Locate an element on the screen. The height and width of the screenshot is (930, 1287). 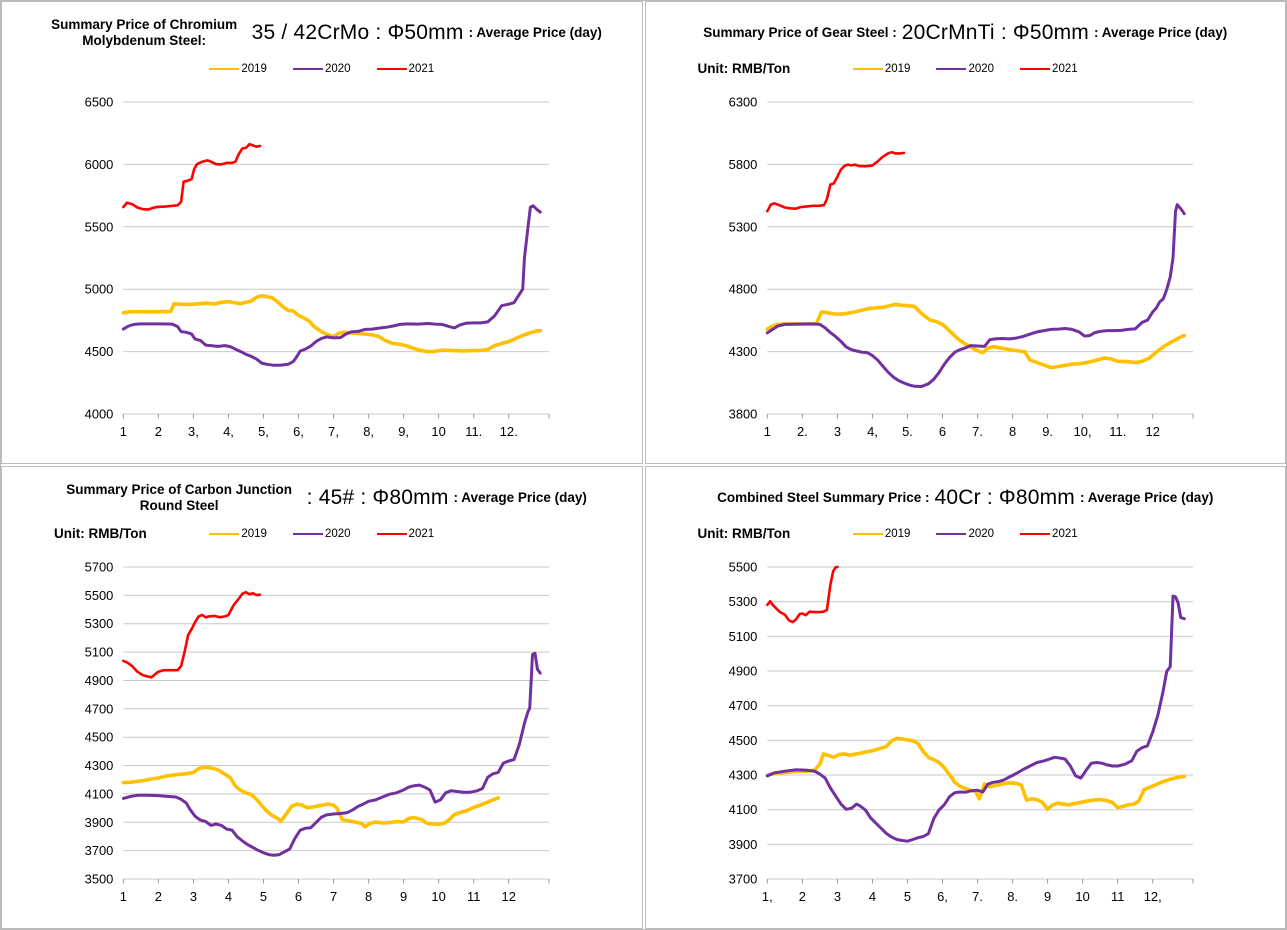
svg-text: 3800 is located at coordinates (742, 413).